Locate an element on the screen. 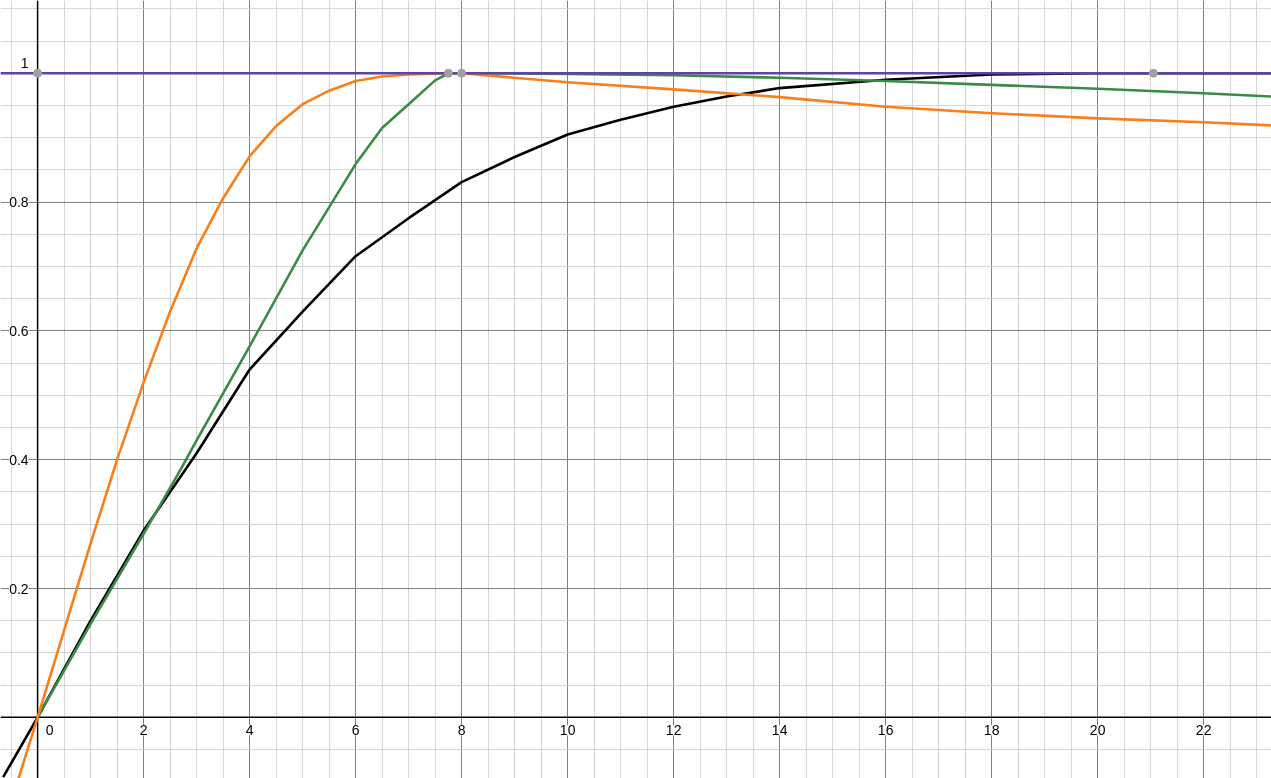 This screenshot has height=778, width=1271. x-tick-label: 4 is located at coordinates (249, 730).